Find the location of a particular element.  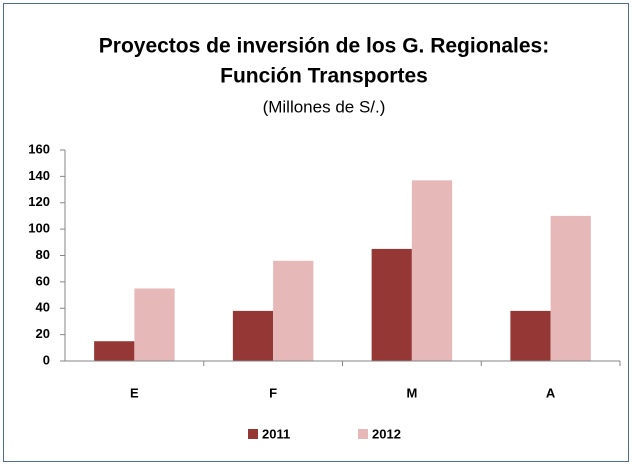

y-tick-label: 40 is located at coordinates (43, 307).